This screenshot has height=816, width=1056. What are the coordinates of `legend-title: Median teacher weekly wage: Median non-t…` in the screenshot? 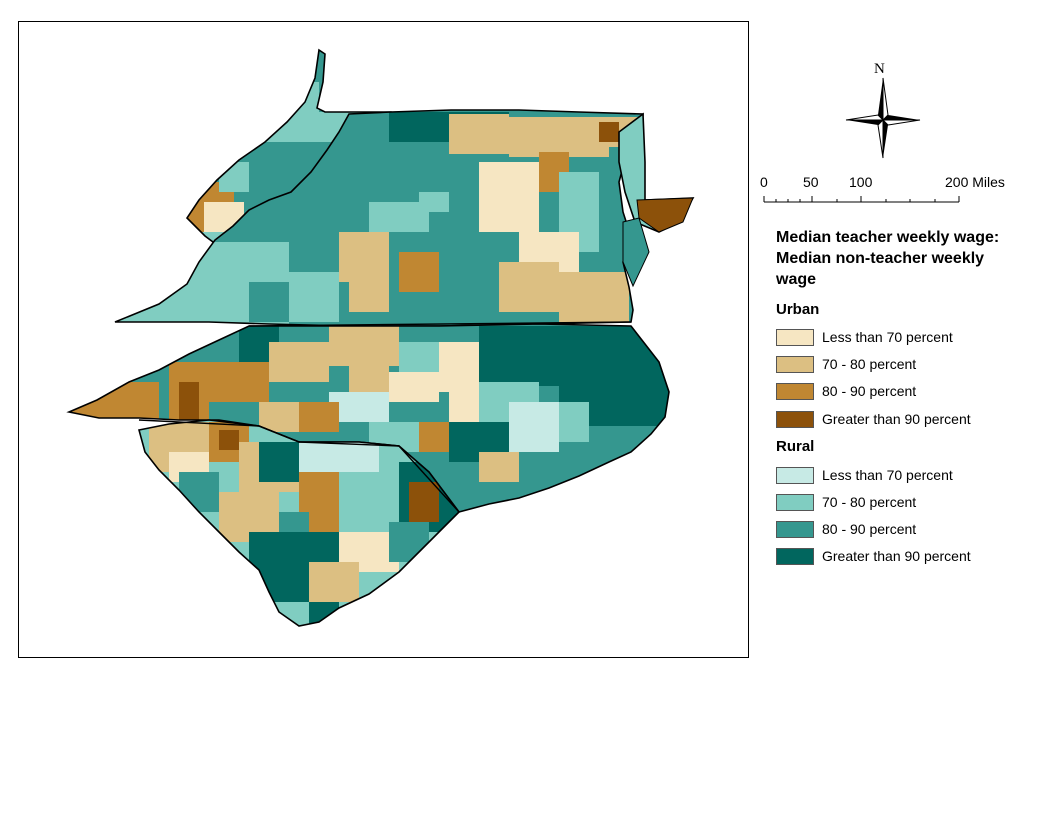 It's located at (888, 258).